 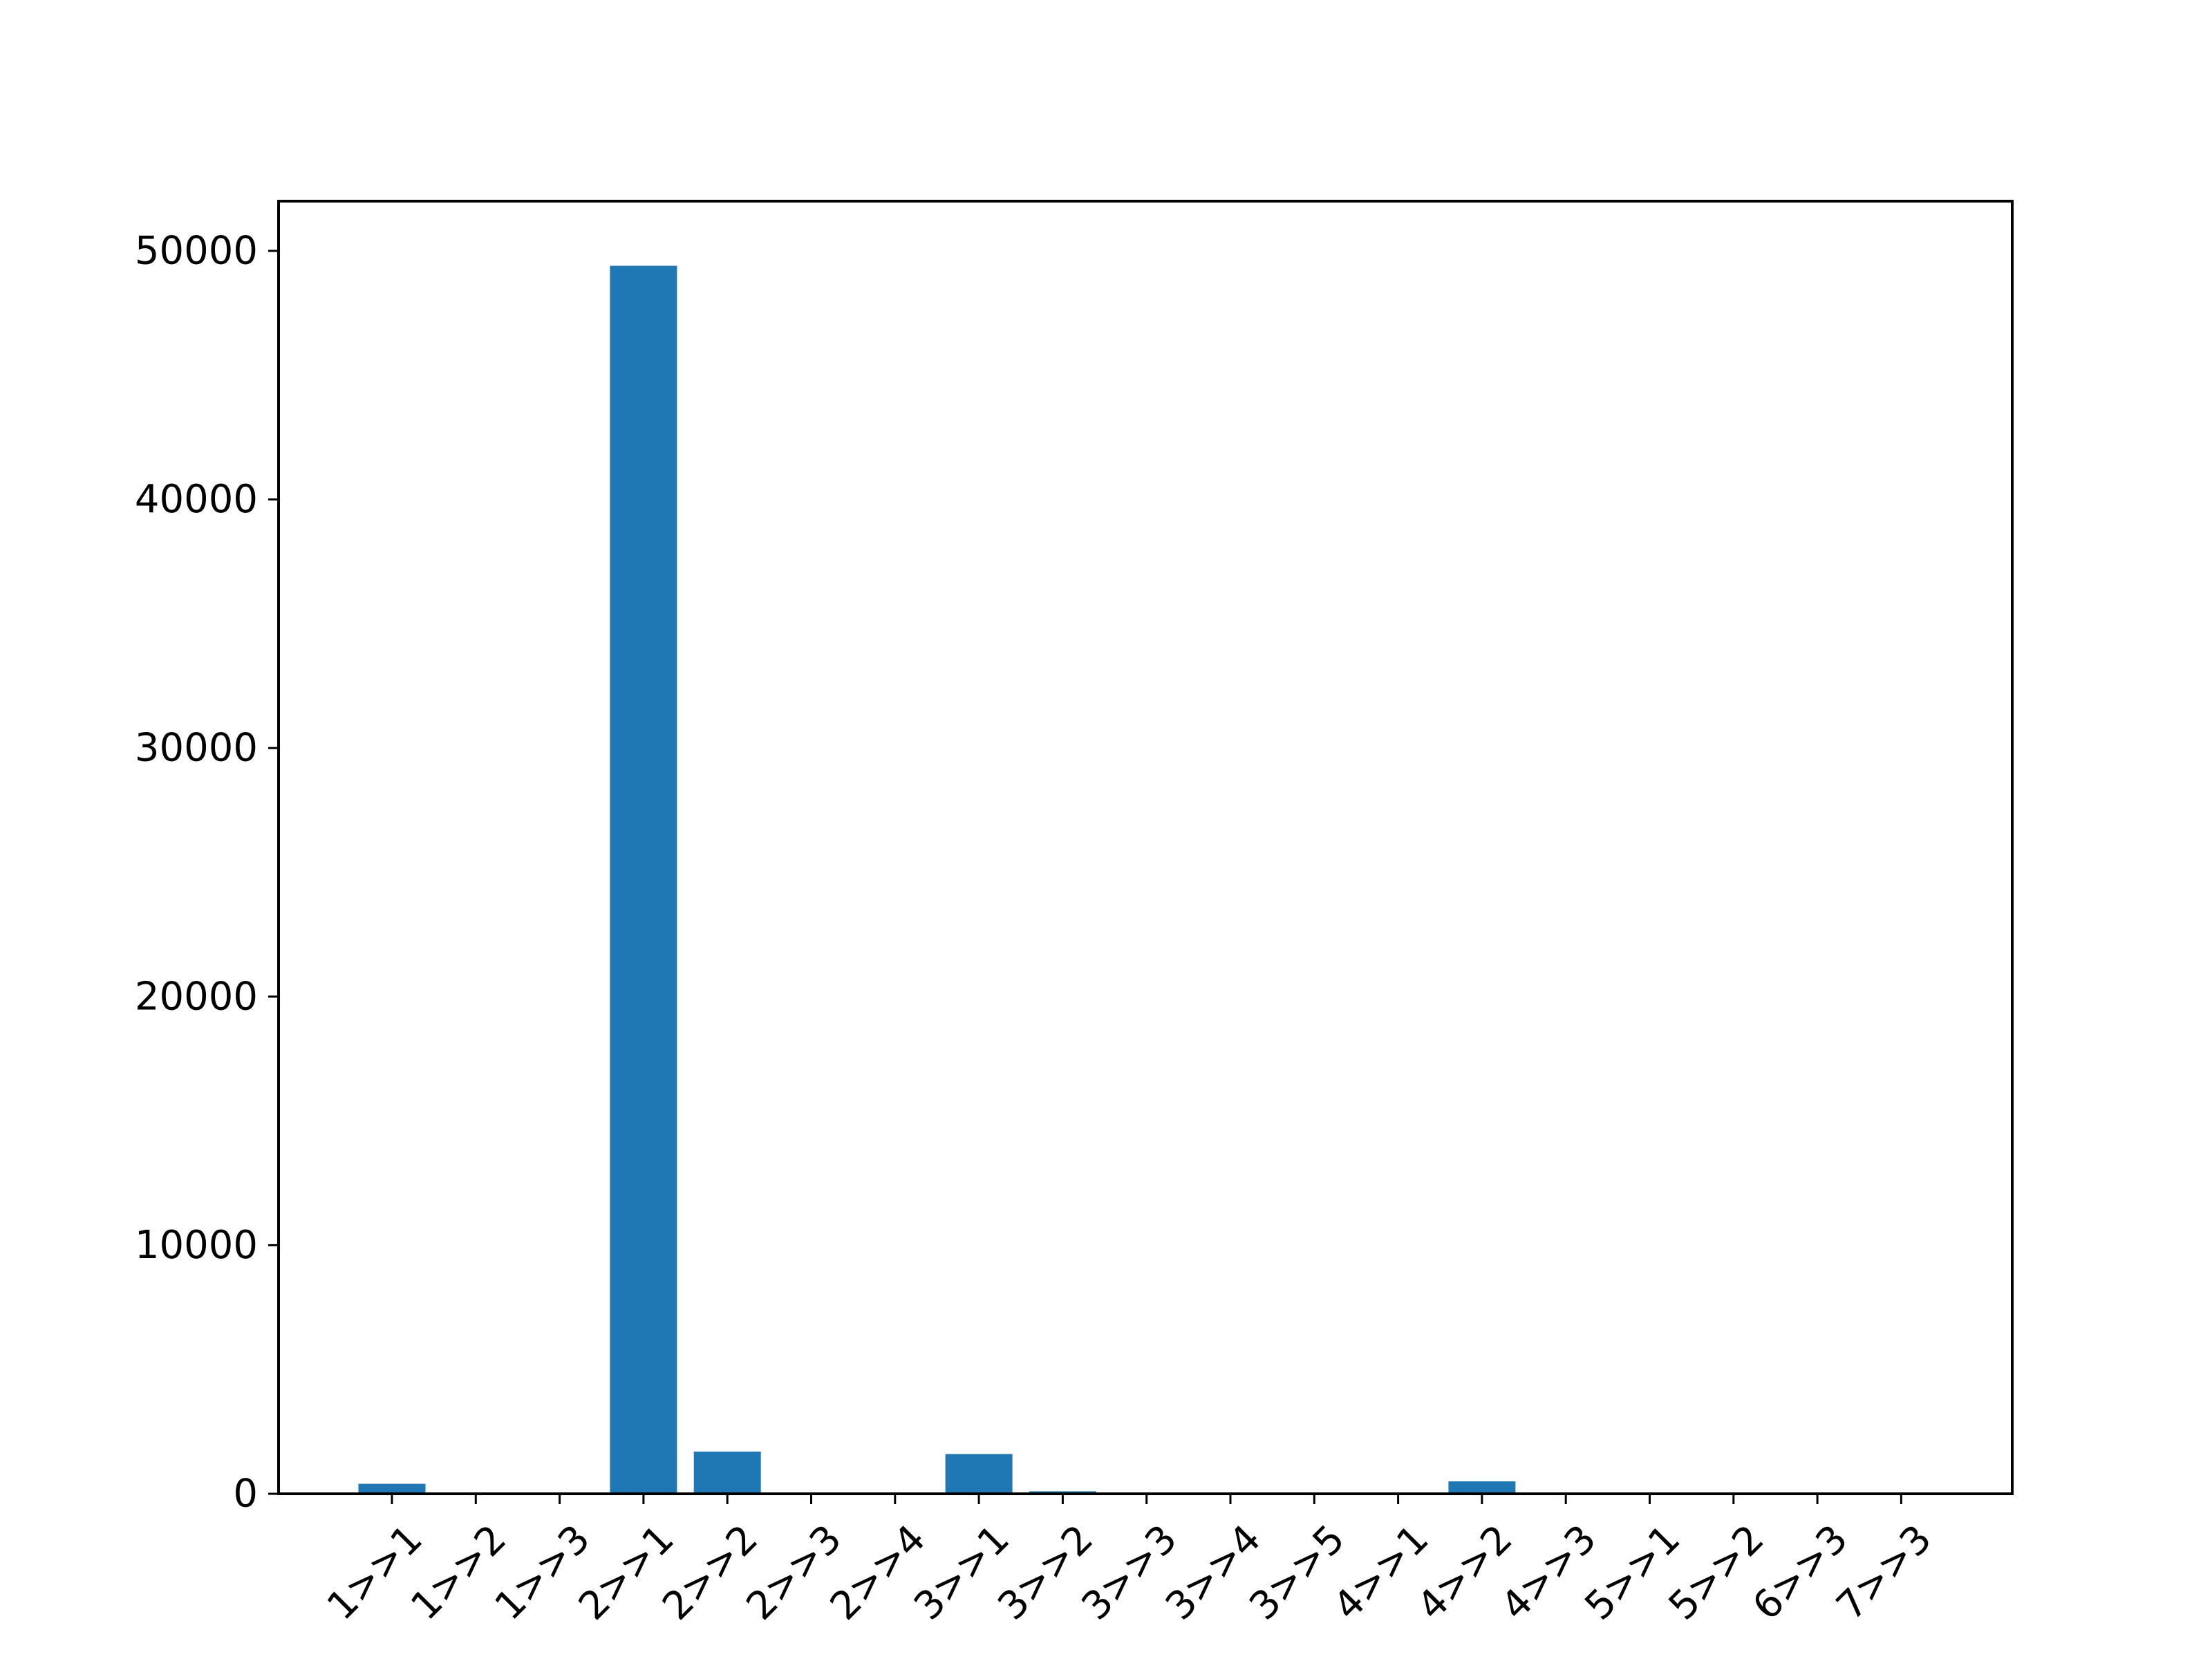 What do you see at coordinates (197, 749) in the screenshot?
I see `y-tick-label: 30000` at bounding box center [197, 749].